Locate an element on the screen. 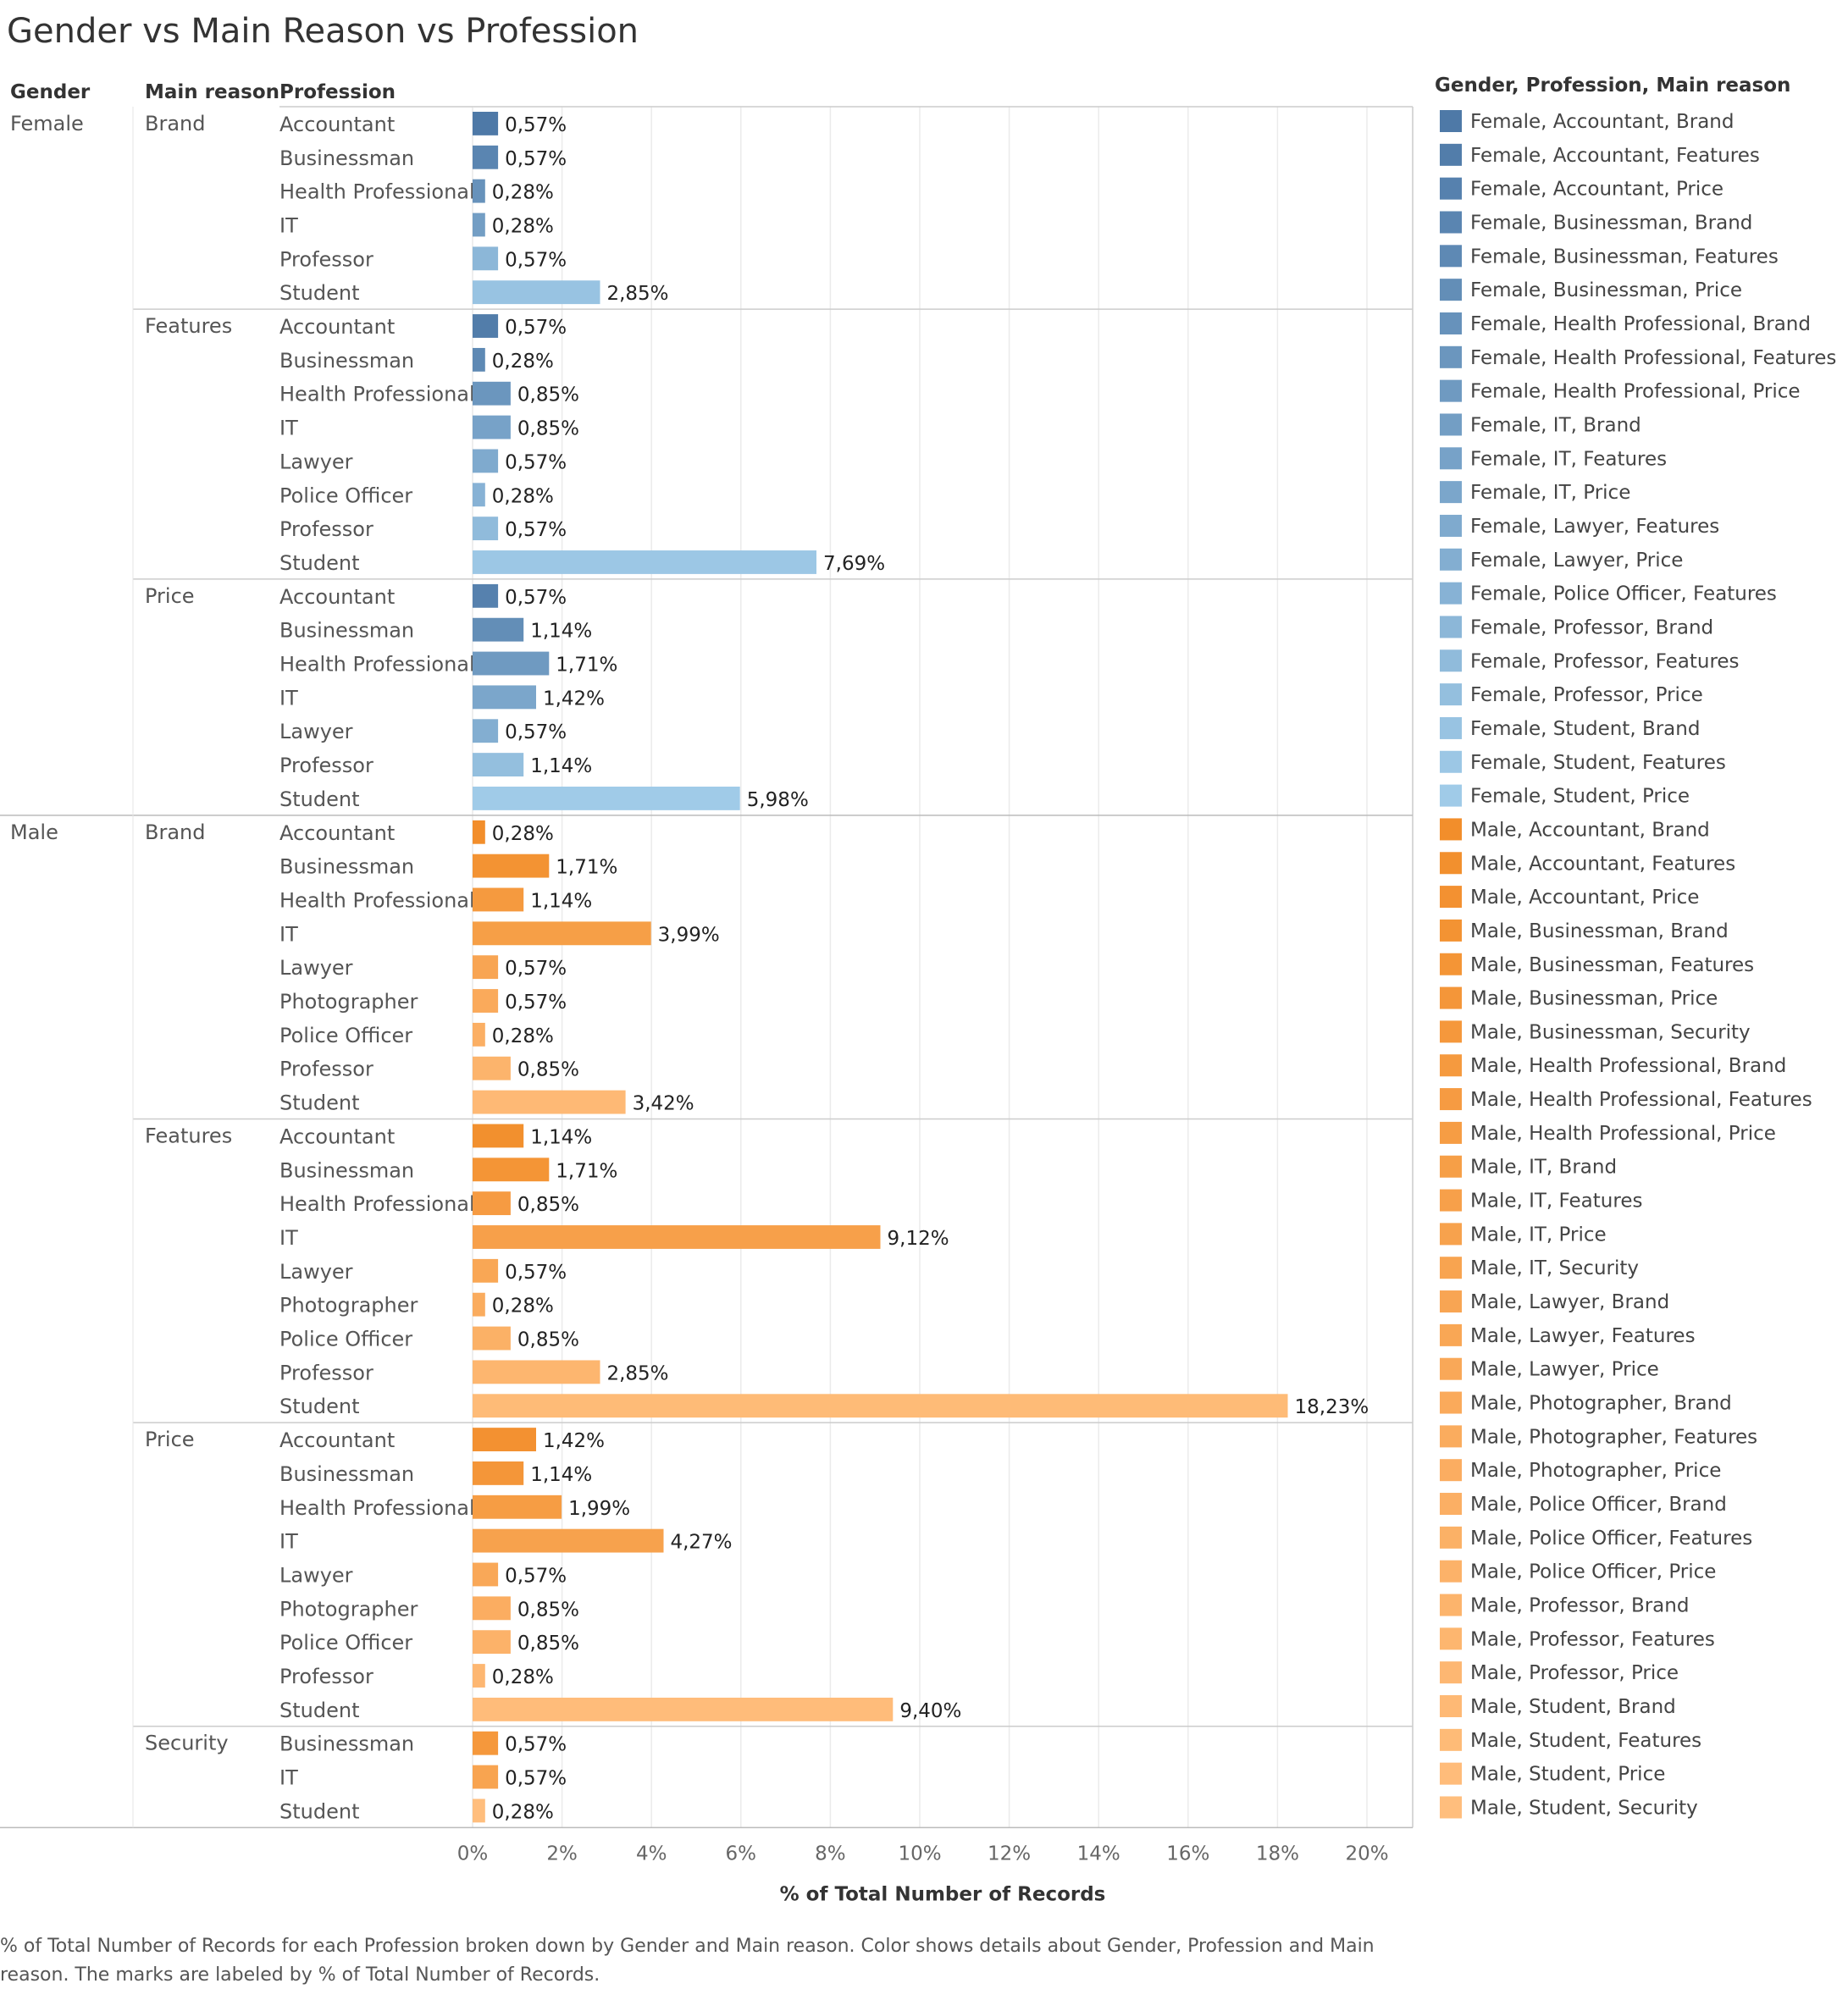  legend-label: Female, Lawyer, Price is located at coordinates (1576, 561).